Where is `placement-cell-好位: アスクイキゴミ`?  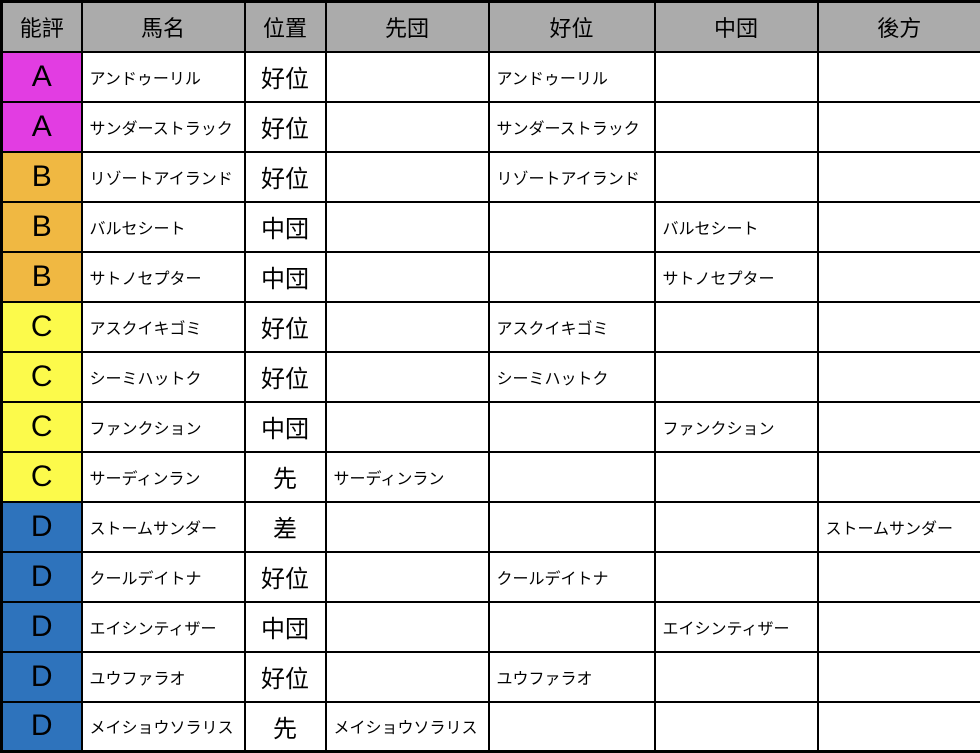
placement-cell-好位: アスクイキゴミ is located at coordinates (572, 327).